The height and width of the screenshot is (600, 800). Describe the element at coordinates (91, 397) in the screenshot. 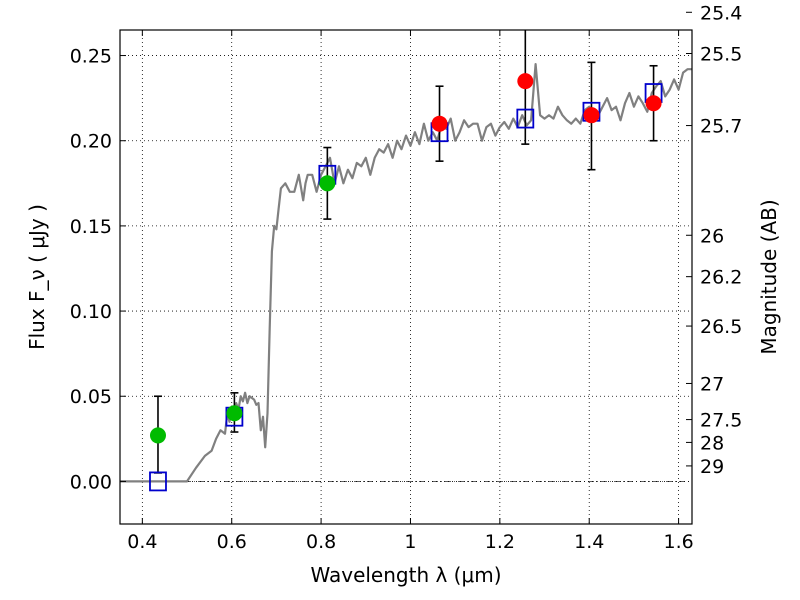

I see `y-tick-label: 0.05` at that location.